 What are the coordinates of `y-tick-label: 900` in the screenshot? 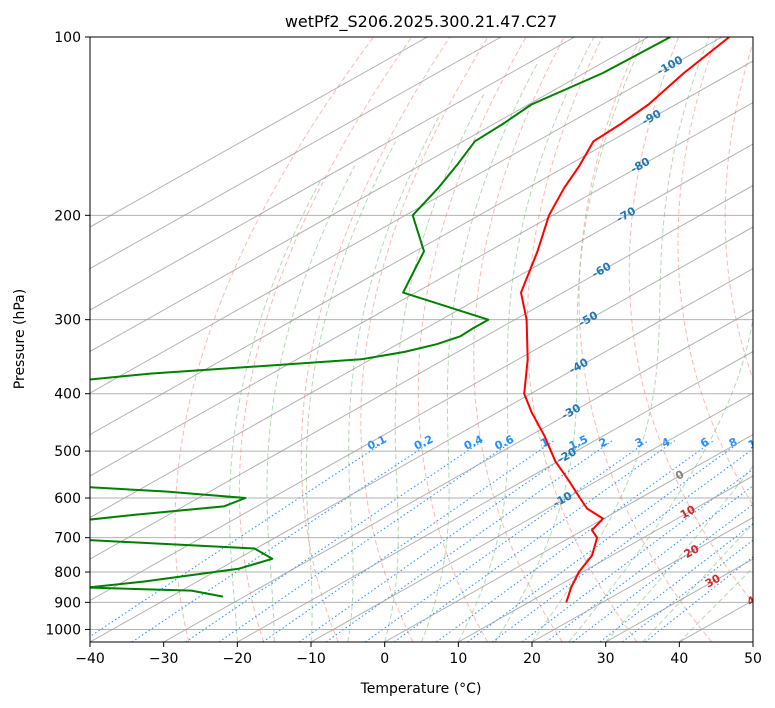 It's located at (67, 603).